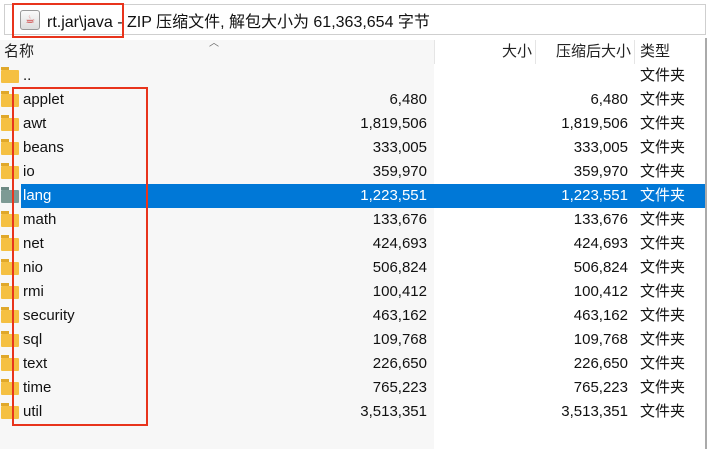 This screenshot has height=449, width=711. I want to click on packed-size: 506,824, so click(600, 267).